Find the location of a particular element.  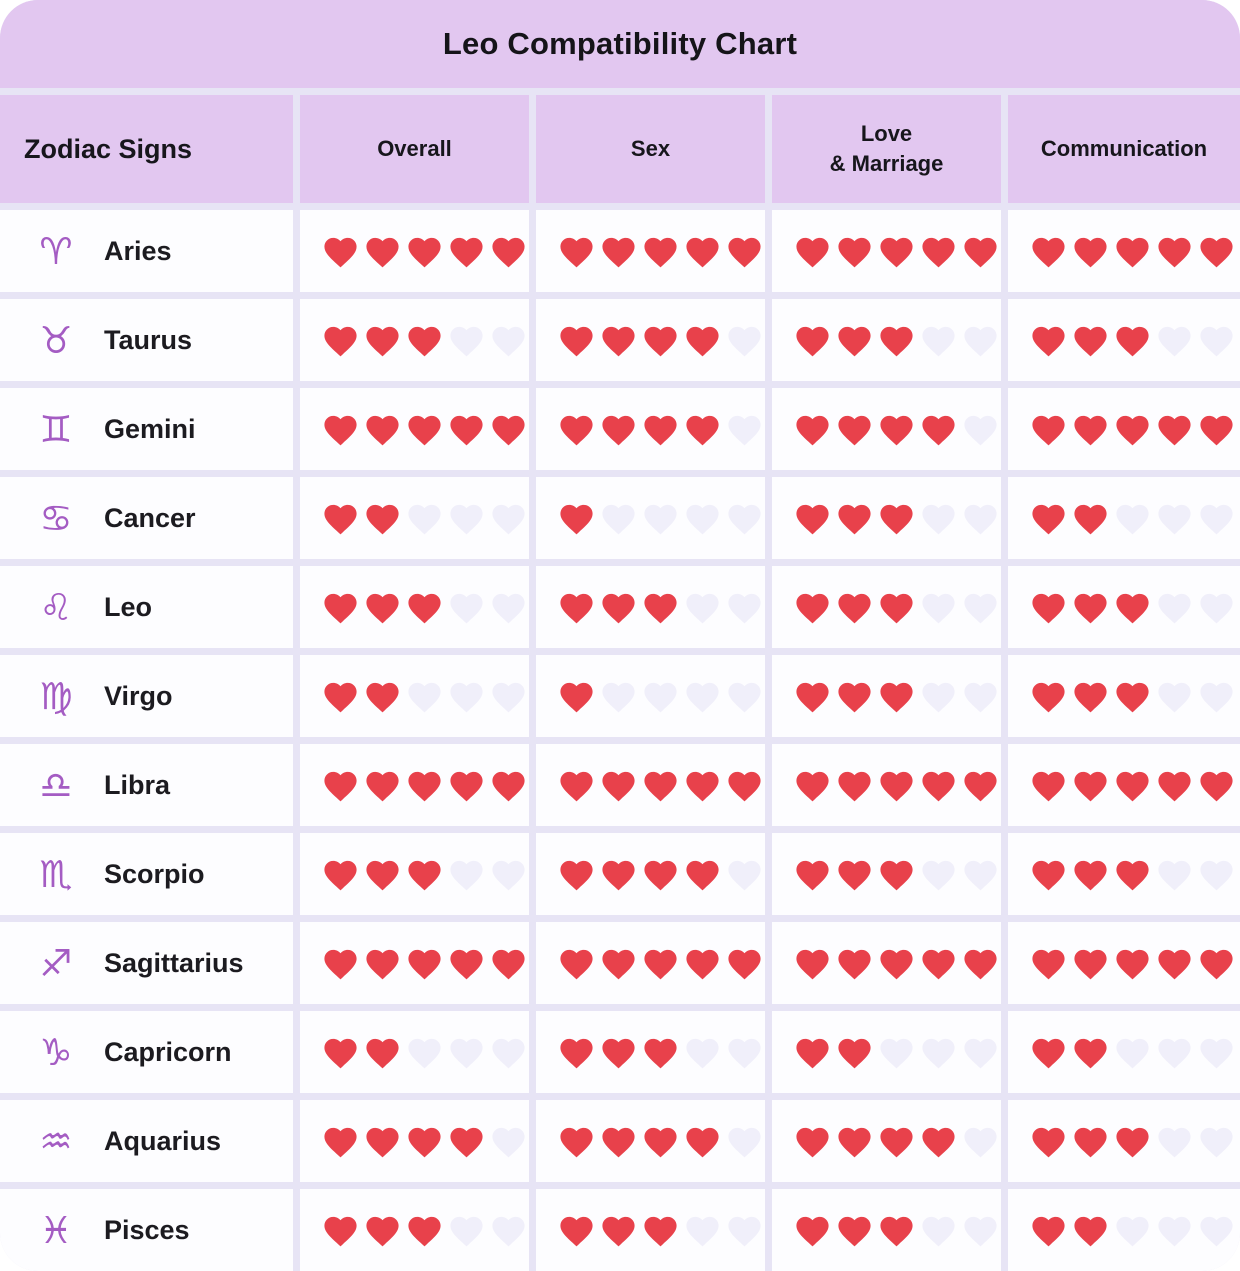

rating-libra-communication is located at coordinates (1124, 785).